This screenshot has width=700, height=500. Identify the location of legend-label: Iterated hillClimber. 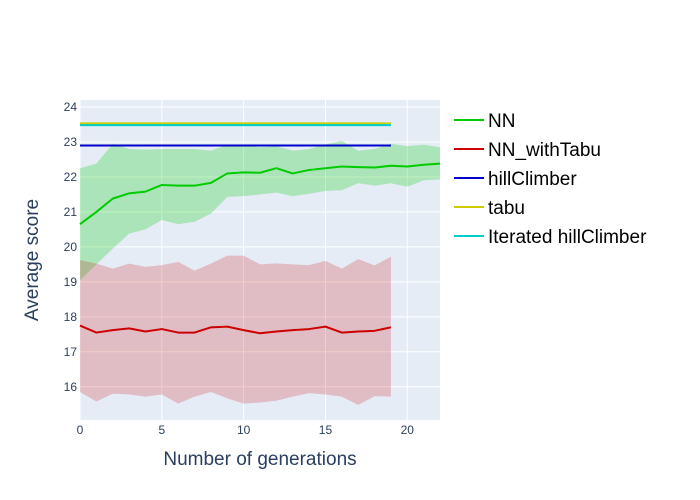
(567, 237).